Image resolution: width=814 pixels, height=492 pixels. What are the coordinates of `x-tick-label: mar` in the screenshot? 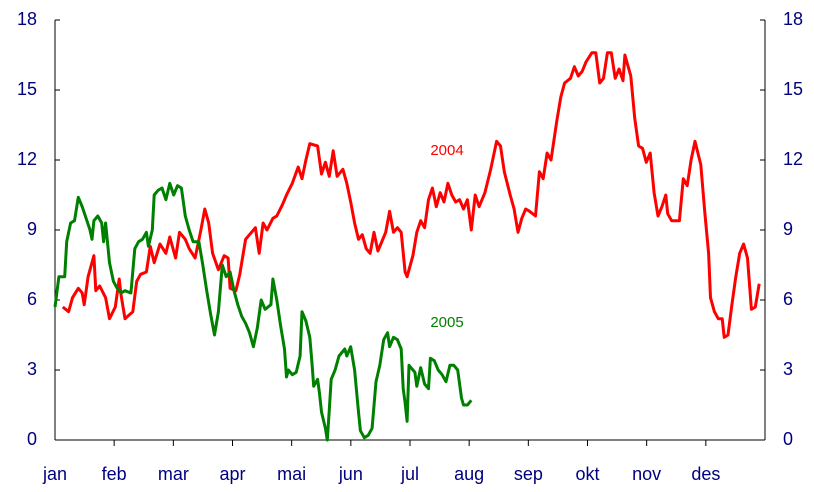 It's located at (173, 474).